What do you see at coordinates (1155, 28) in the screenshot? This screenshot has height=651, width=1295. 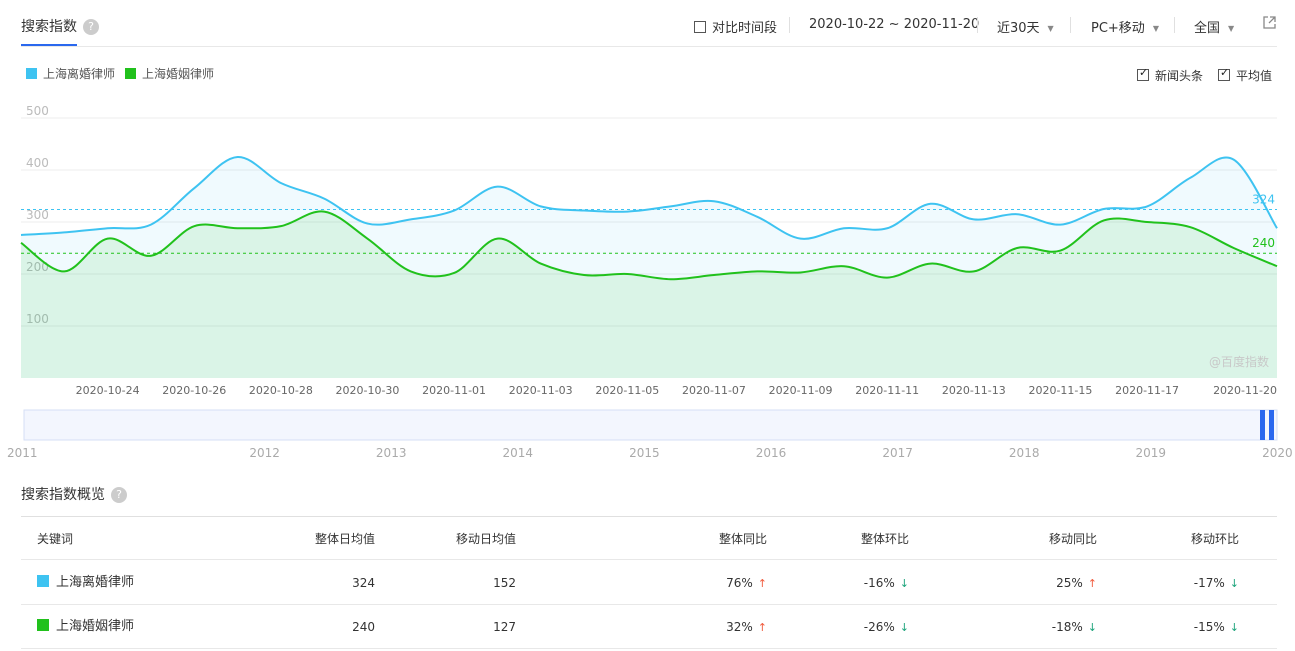 I see `caret-down-icon: ▼` at bounding box center [1155, 28].